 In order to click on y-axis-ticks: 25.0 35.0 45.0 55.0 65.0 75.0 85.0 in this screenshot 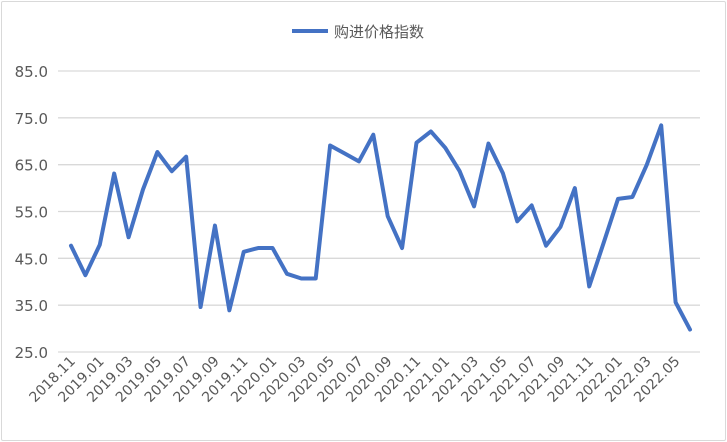, I will do `click(31, 212)`.